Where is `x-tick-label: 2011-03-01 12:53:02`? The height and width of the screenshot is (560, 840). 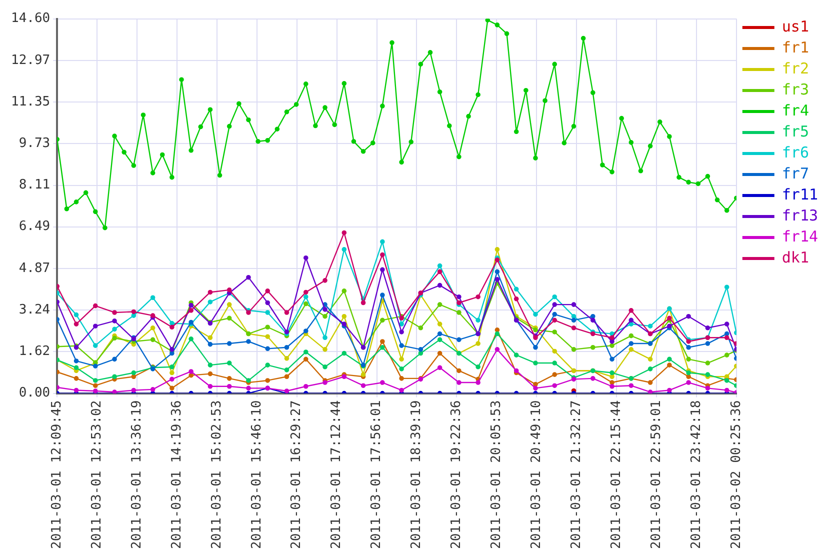 x-tick-label: 2011-03-01 12:53:02 is located at coordinates (96, 475).